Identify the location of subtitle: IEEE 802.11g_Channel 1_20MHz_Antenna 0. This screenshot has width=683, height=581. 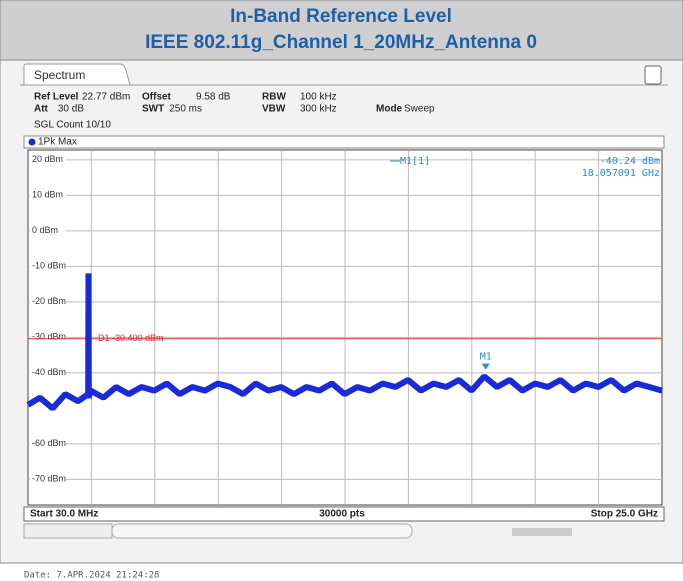
(341, 42).